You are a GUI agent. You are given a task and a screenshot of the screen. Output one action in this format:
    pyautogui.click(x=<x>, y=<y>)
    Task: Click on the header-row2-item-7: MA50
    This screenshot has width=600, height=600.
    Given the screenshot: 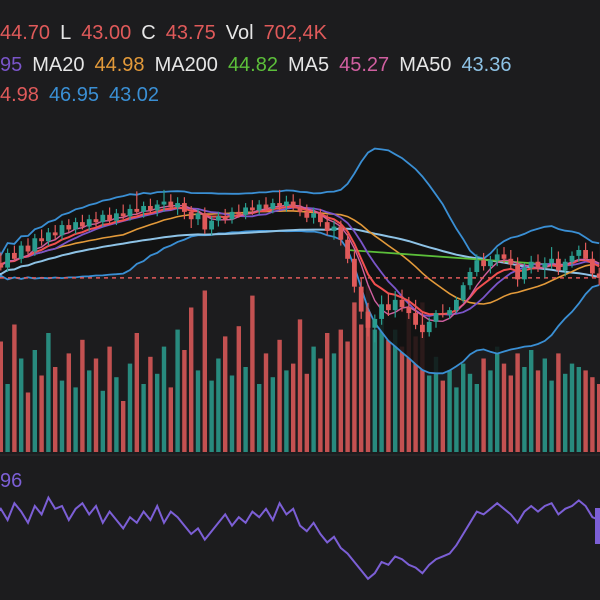 What is the action you would take?
    pyautogui.click(x=425, y=65)
    